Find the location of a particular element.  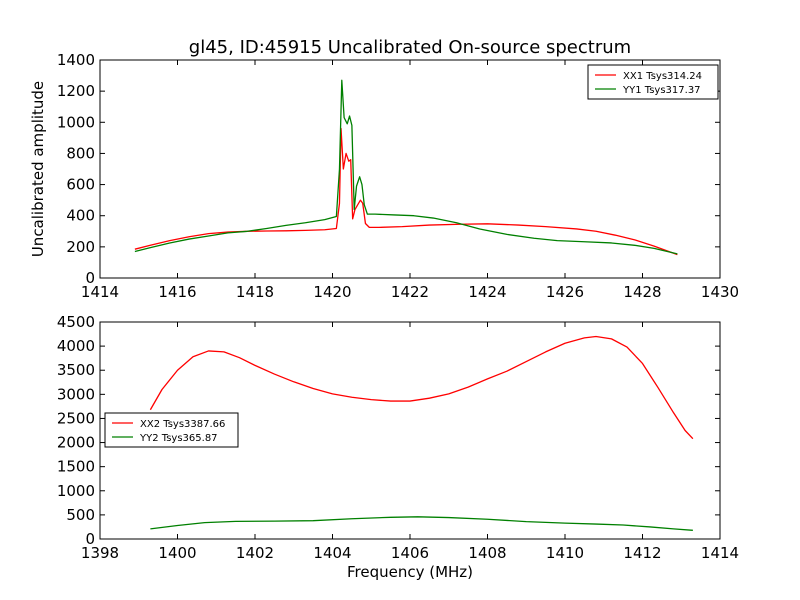

legend: XX1 Tsys314.24 YY1 Tsys317.37 is located at coordinates (653, 82).